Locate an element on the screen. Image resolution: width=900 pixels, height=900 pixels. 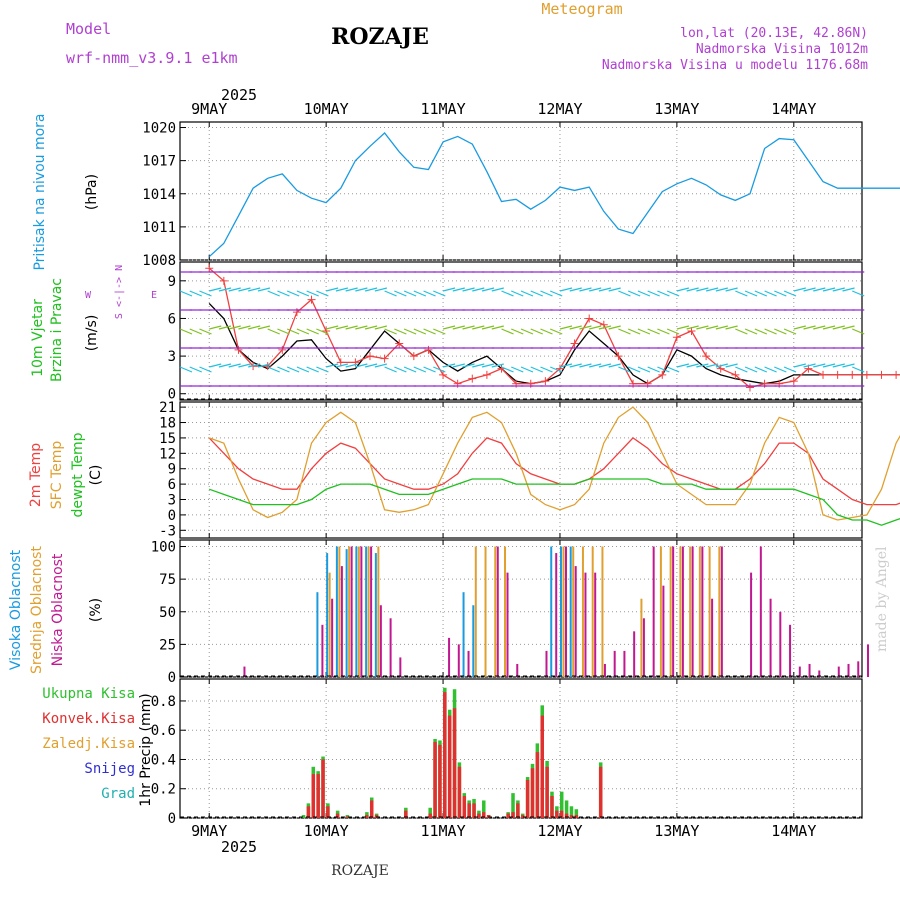
day-label-bottom: 12MAY is located at coordinates (559, 831).